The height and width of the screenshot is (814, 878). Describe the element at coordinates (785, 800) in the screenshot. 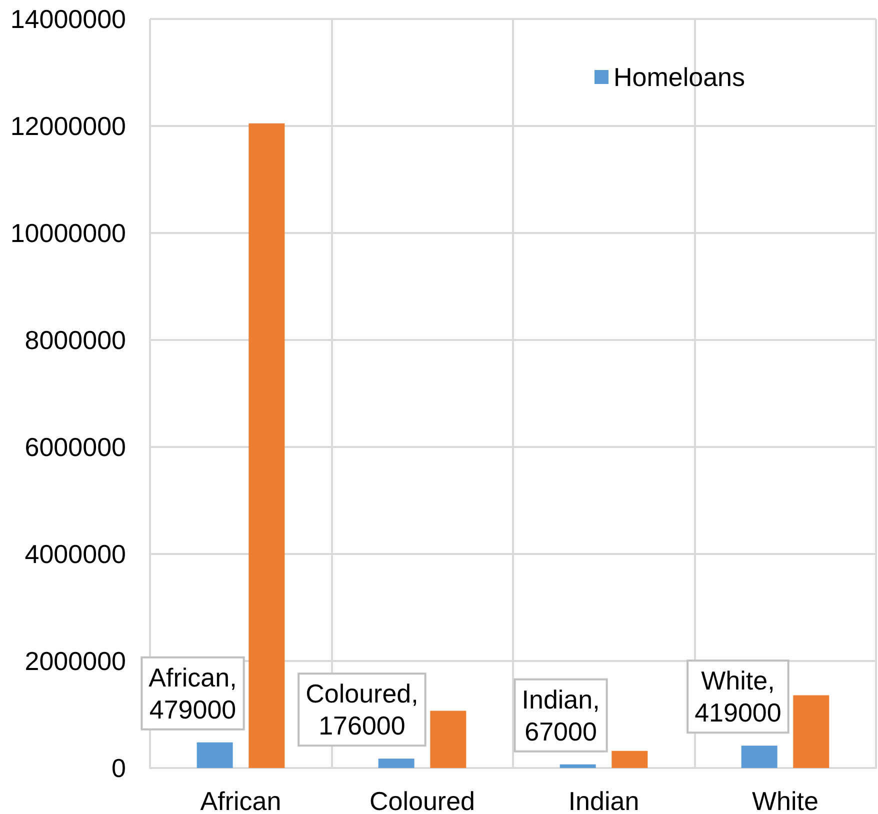

I see `x-tick-label: White` at that location.